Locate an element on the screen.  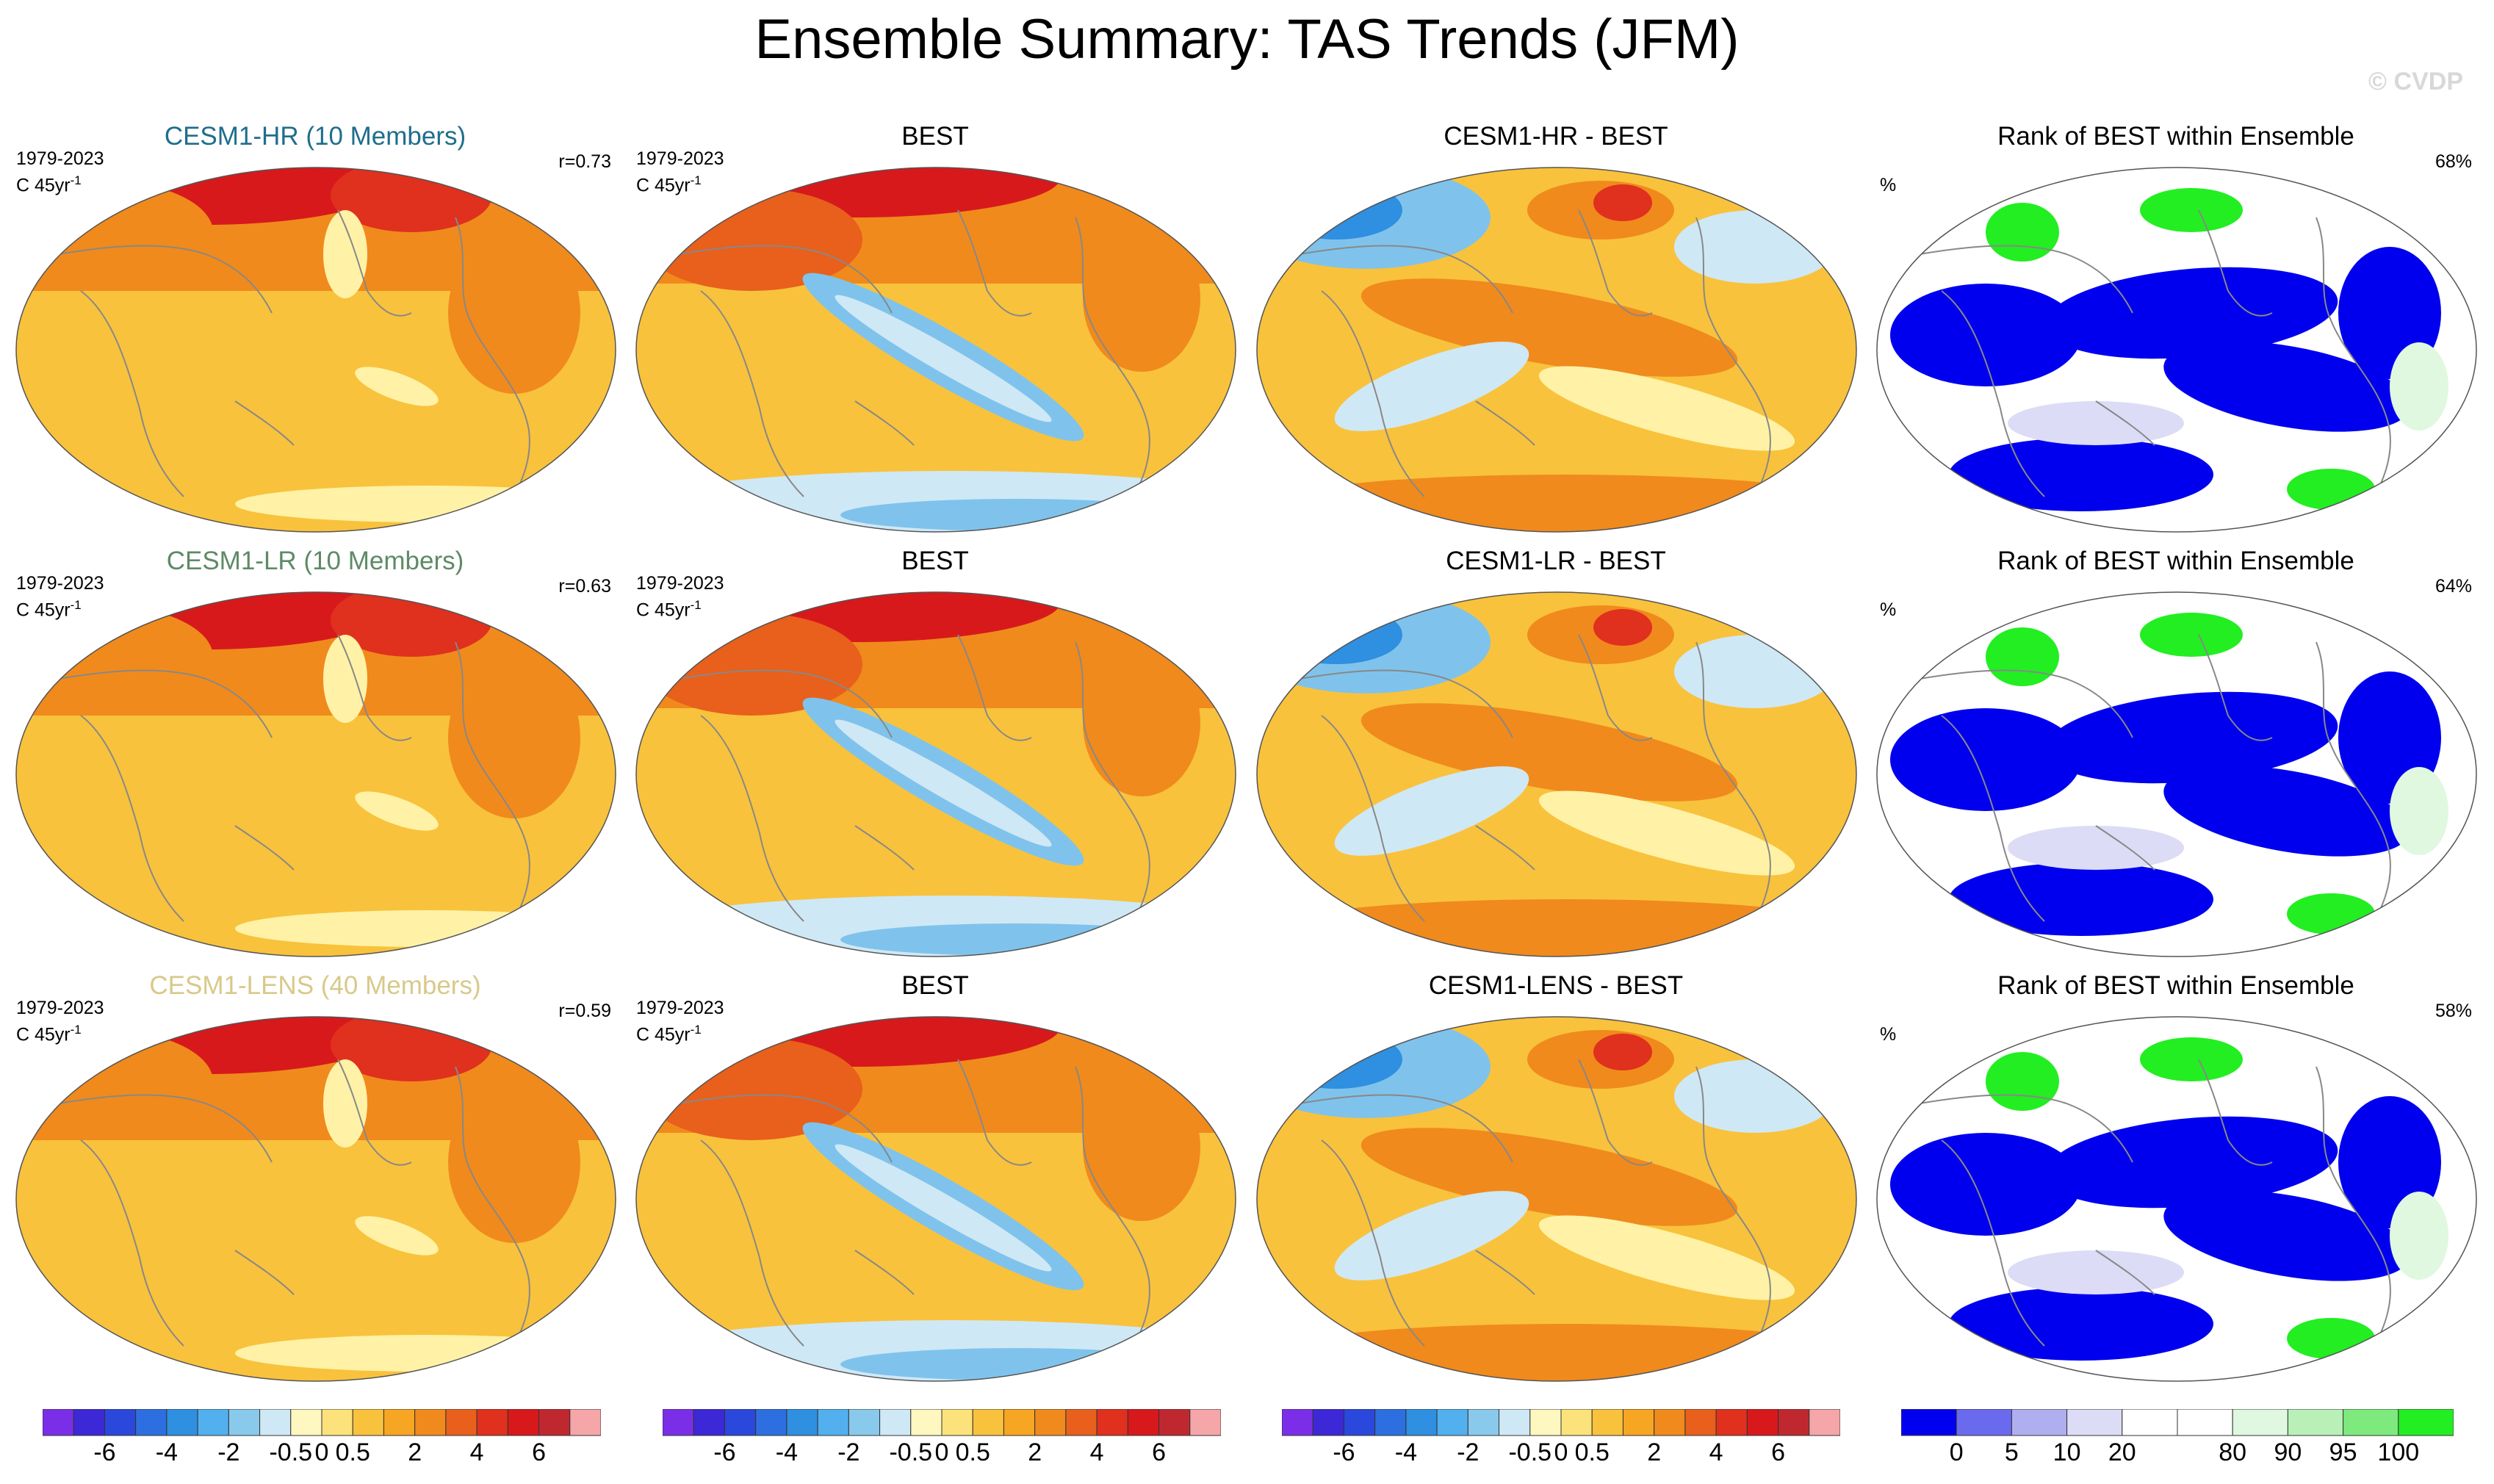
colorbar-swatches is located at coordinates (2177, 1422).